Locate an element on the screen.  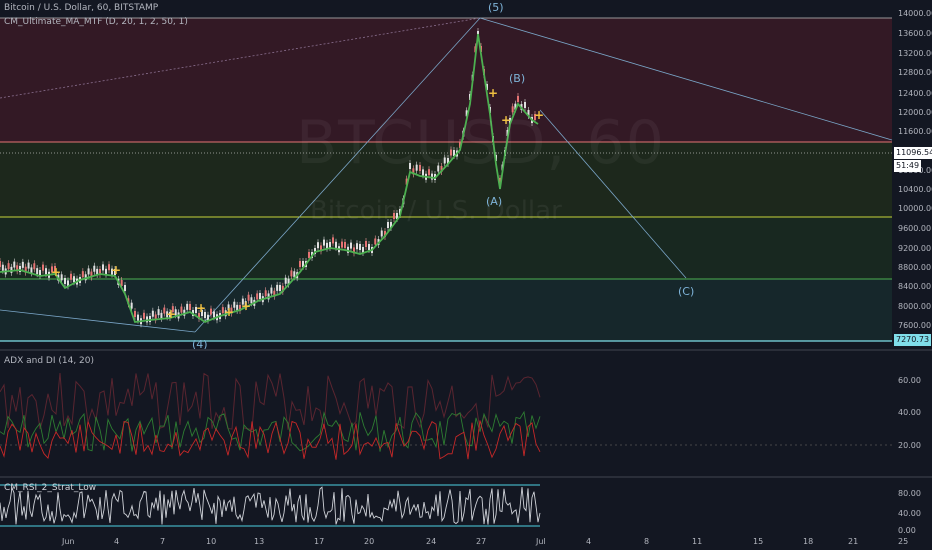
rsi-title: CM_RSI_2_Strat_Low is located at coordinates (50, 488).